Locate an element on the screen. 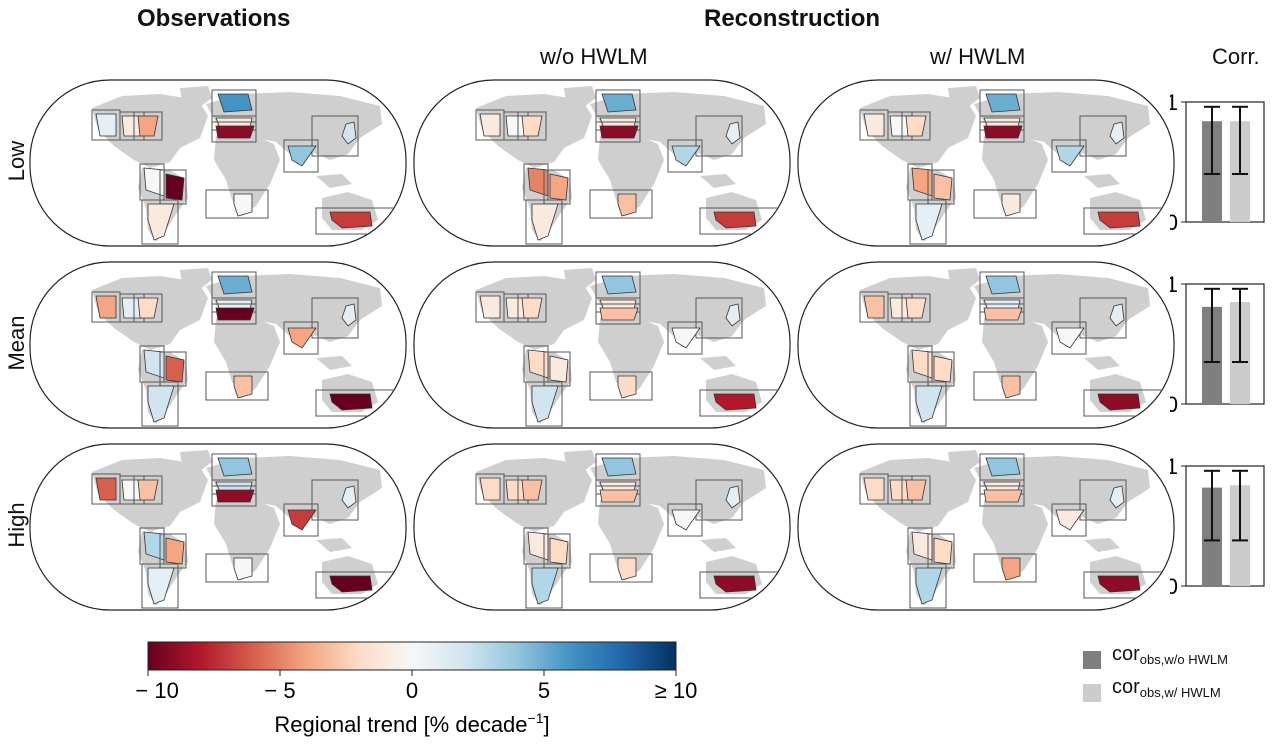 The height and width of the screenshot is (751, 1280). corr-panel-high: 01 is located at coordinates (1217, 526).